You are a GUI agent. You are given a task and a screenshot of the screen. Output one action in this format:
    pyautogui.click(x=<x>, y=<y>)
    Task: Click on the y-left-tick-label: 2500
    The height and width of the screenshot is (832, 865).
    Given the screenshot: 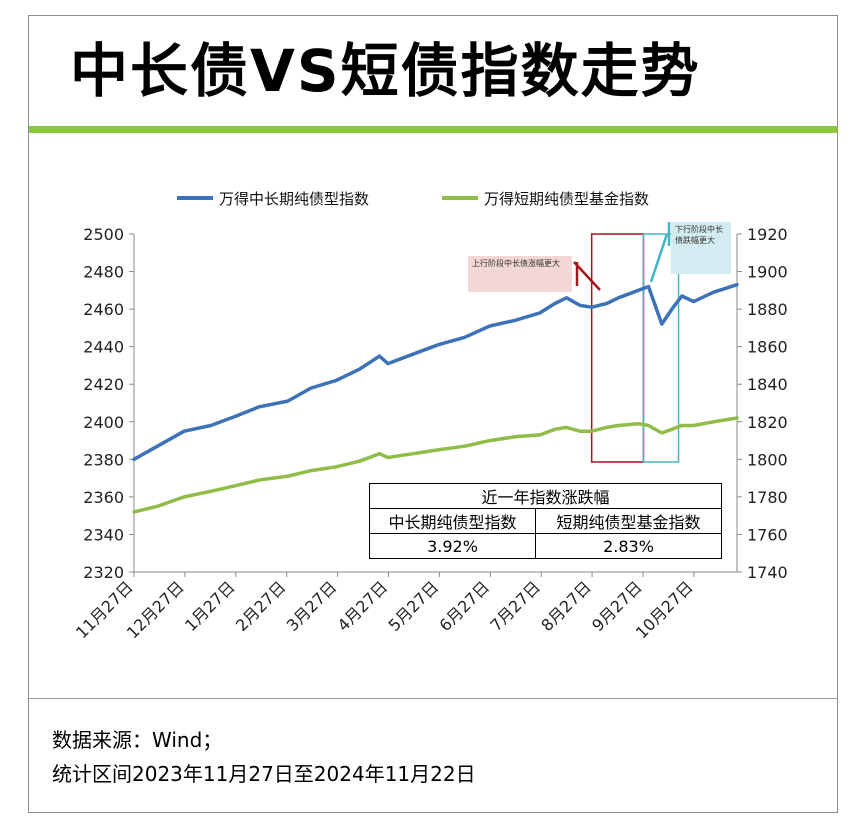 What is the action you would take?
    pyautogui.click(x=103, y=234)
    